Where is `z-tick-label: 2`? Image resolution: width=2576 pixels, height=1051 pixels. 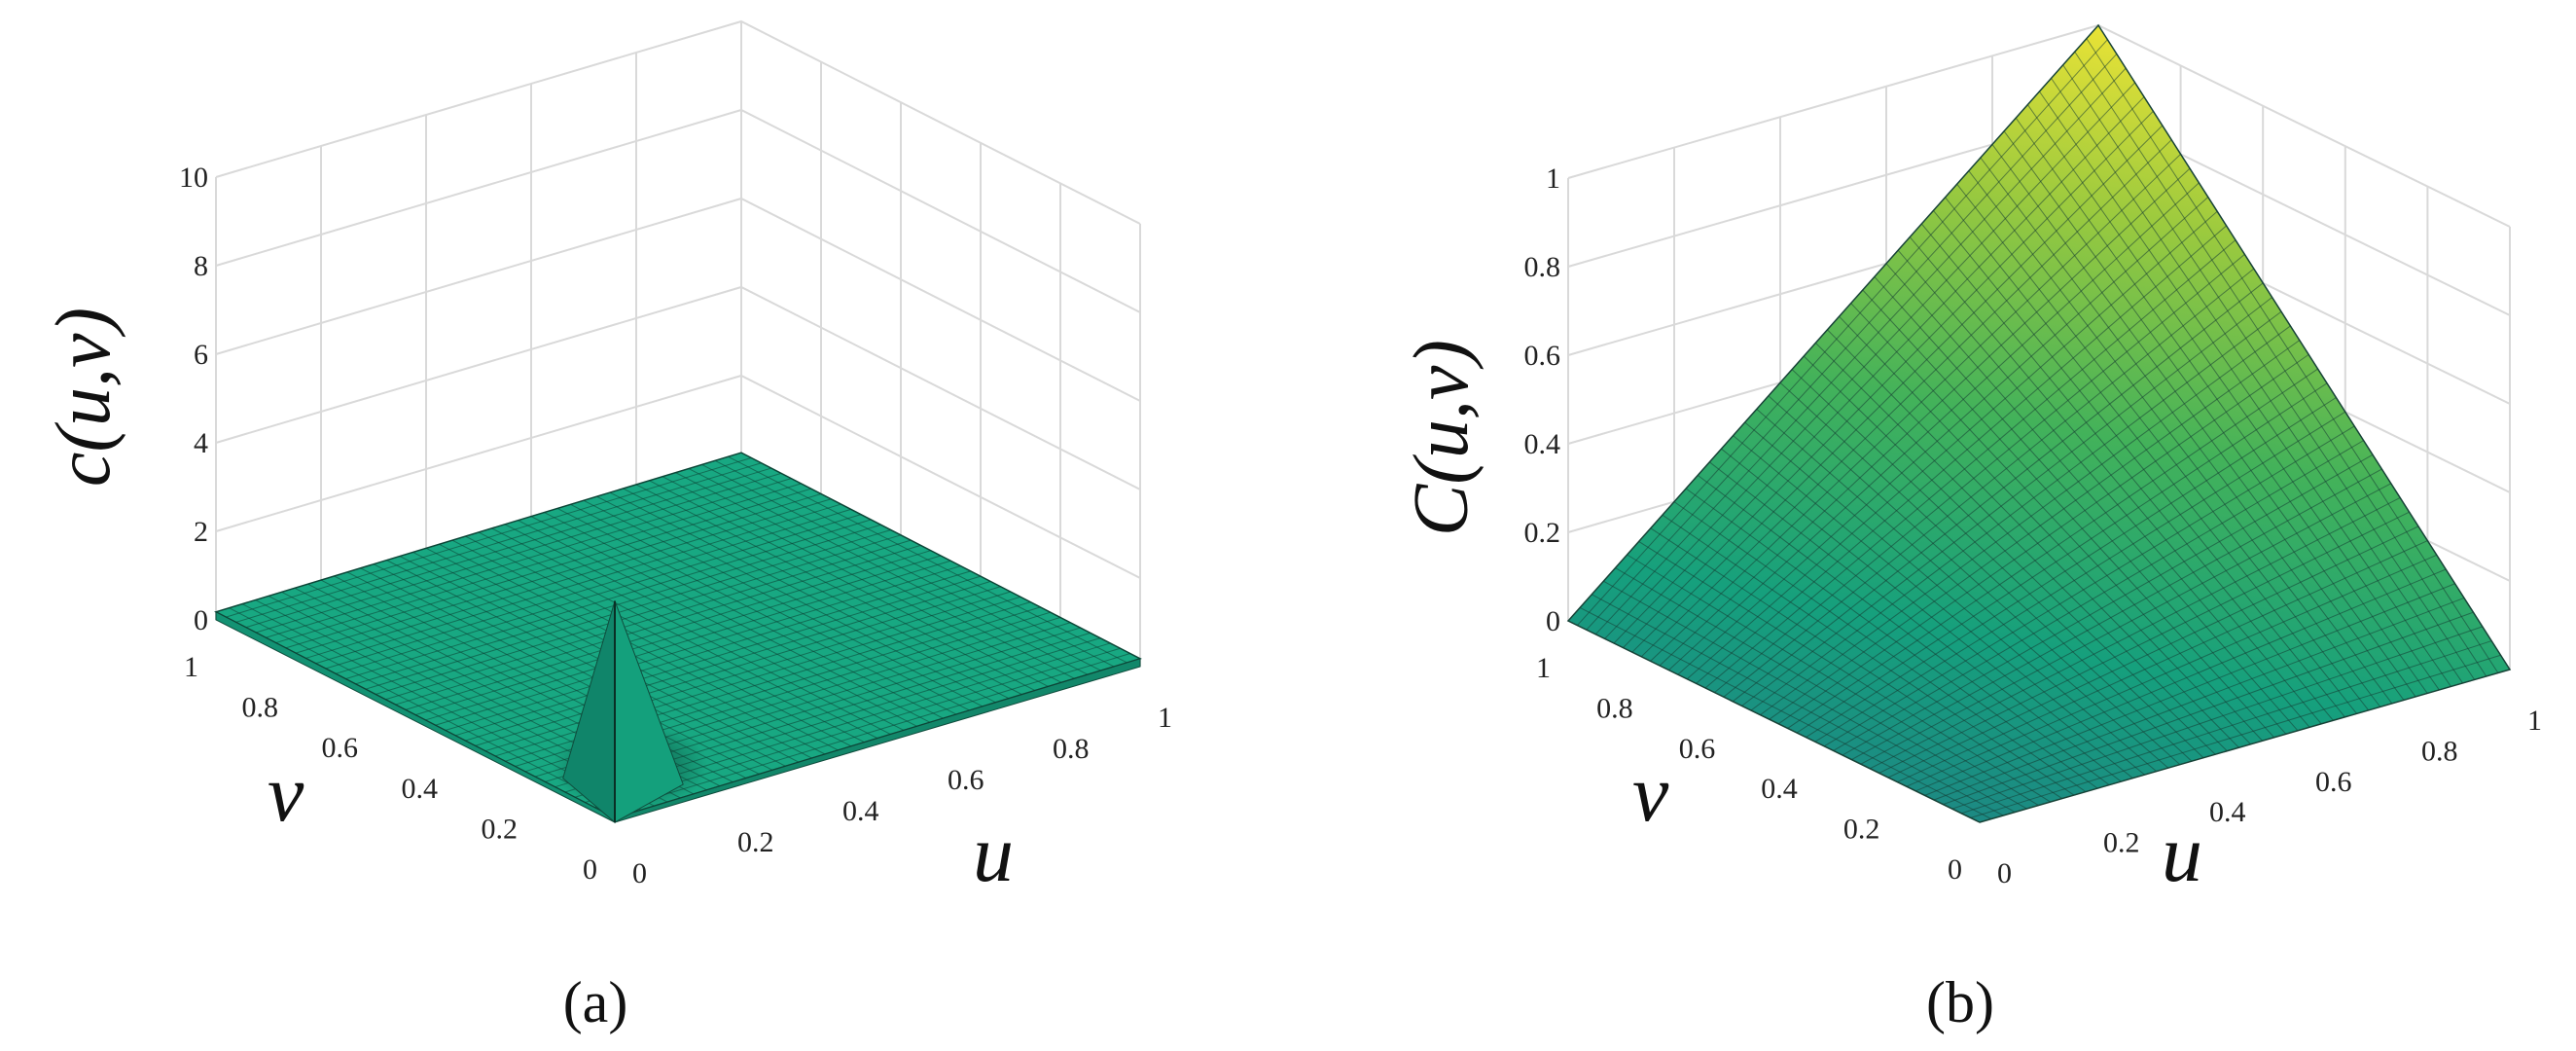 z-tick-label: 2 is located at coordinates (201, 532).